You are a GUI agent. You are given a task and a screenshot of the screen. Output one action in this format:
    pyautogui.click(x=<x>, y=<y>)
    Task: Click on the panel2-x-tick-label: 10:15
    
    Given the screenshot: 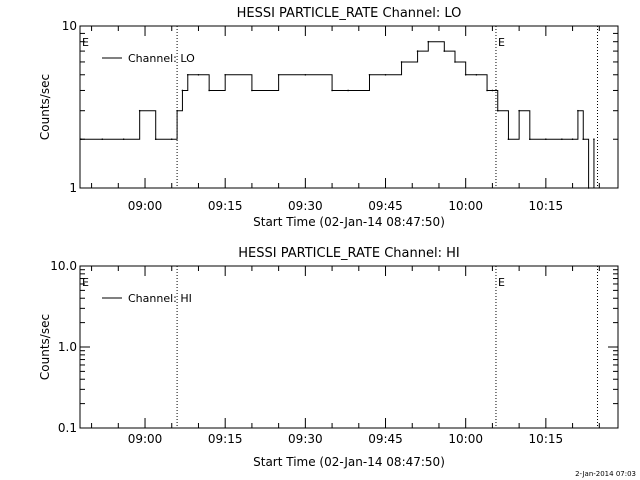 What is the action you would take?
    pyautogui.click(x=546, y=439)
    